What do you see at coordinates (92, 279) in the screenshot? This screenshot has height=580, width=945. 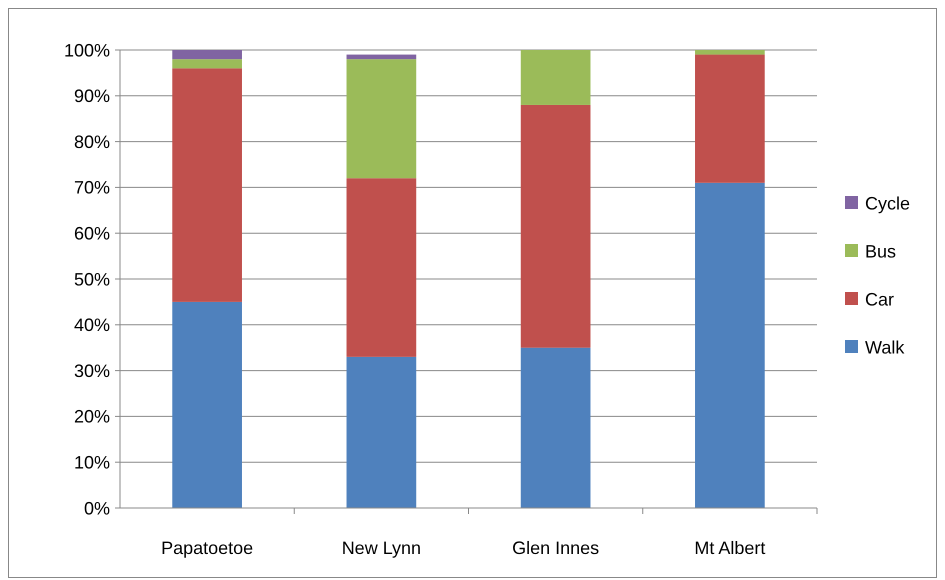 I see `y-tick-label: 50%` at bounding box center [92, 279].